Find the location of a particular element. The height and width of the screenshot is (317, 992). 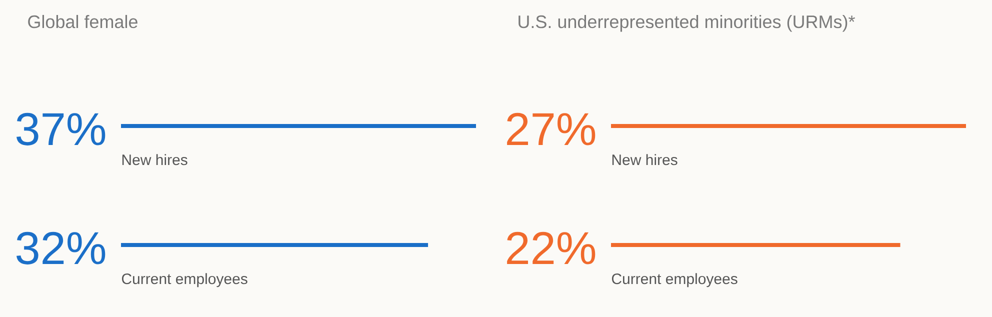

data-label: 27% is located at coordinates (551, 129).